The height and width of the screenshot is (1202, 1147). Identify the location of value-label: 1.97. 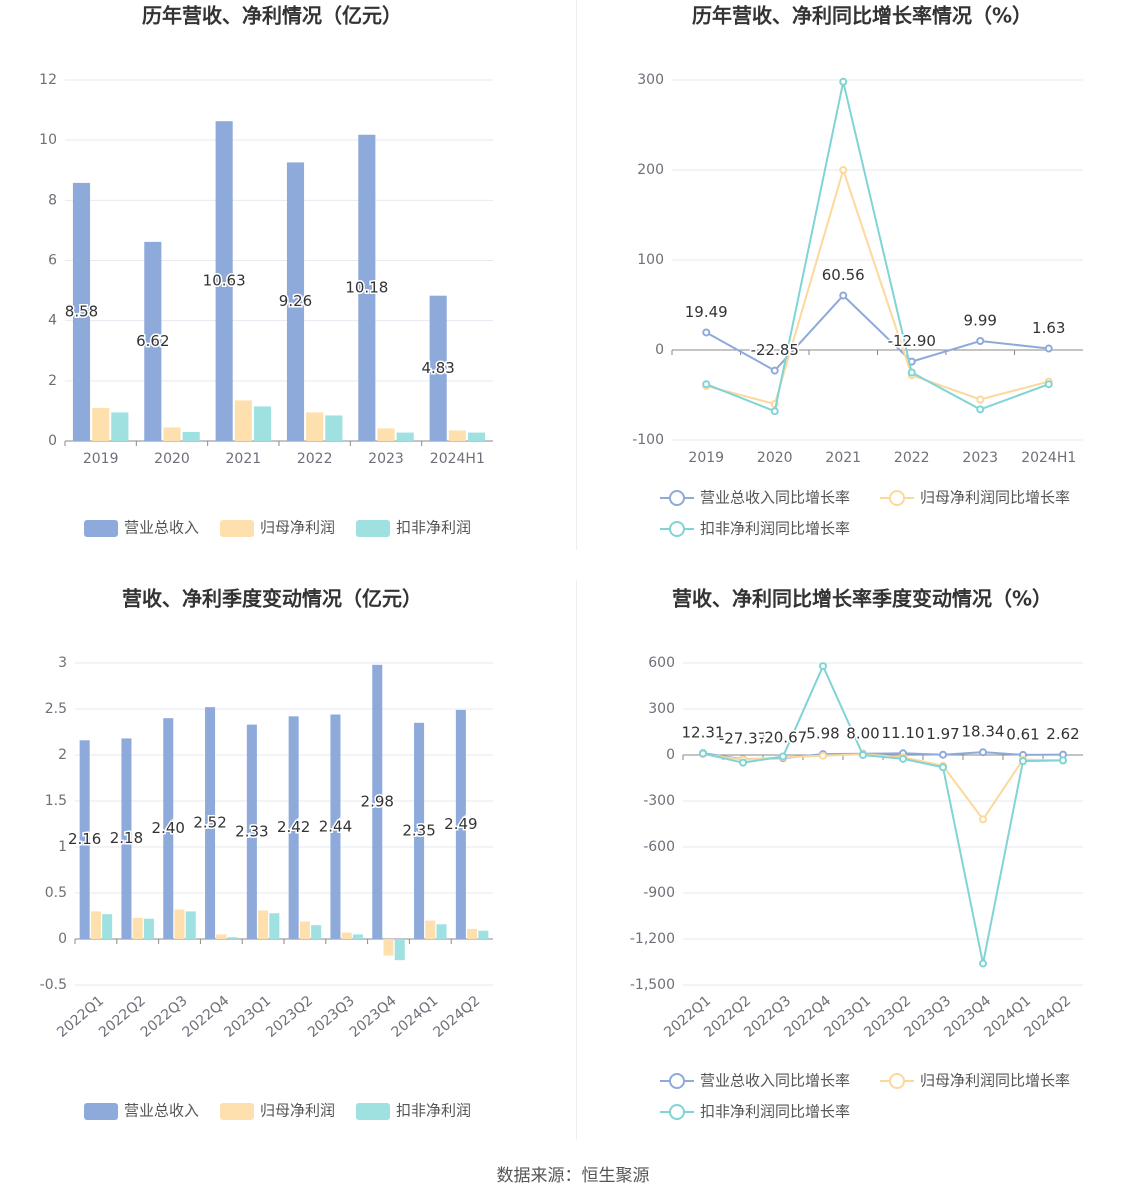
(942, 734).